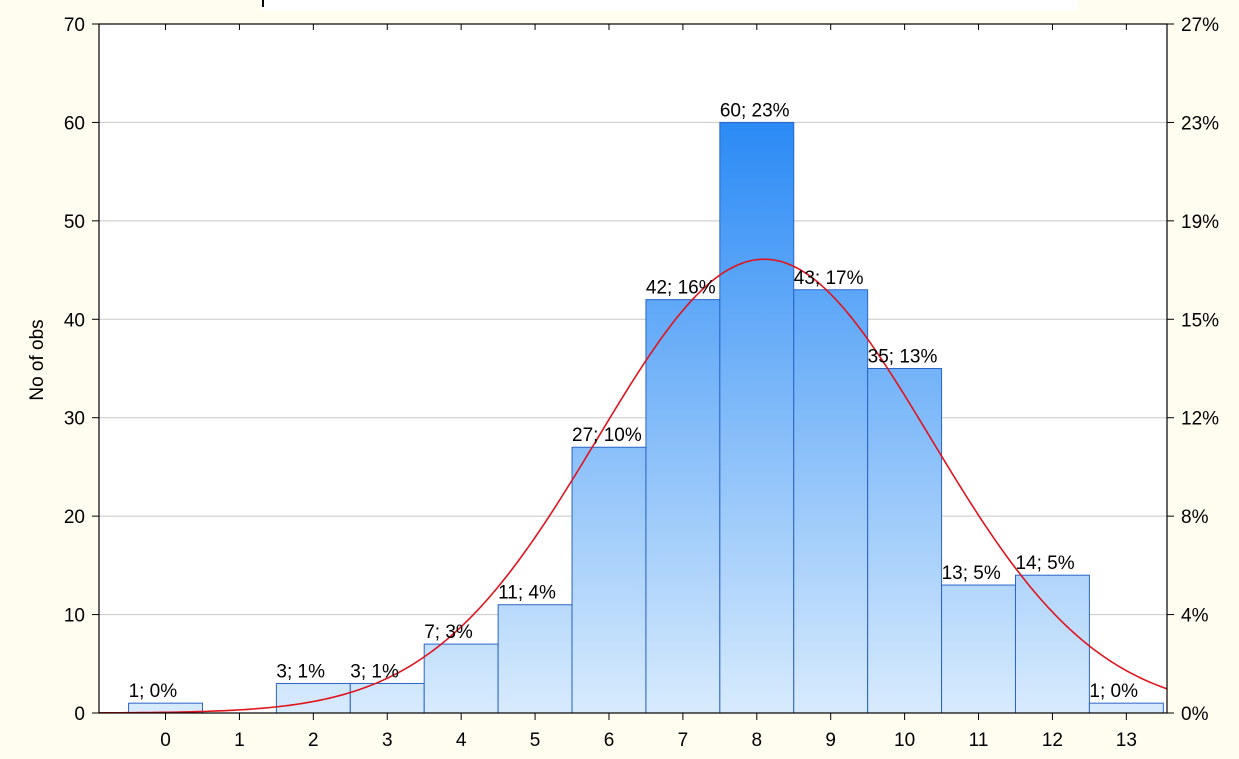  What do you see at coordinates (1052, 740) in the screenshot?
I see `x-tick-label: 12` at bounding box center [1052, 740].